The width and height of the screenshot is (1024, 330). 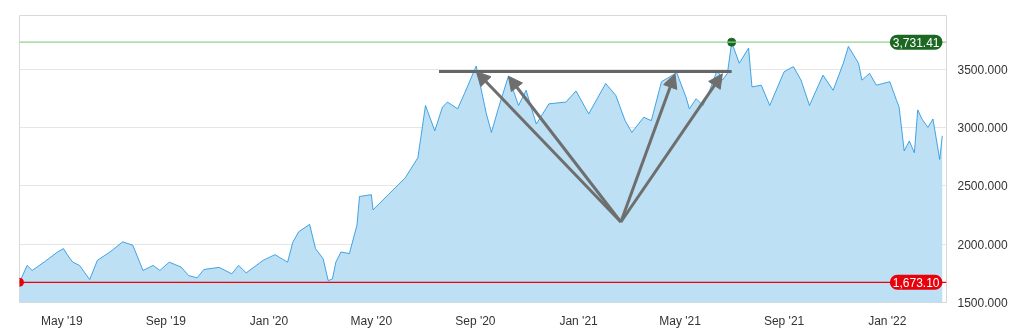 What do you see at coordinates (916, 42) in the screenshot?
I see `ref-line-label: 3,731.41` at bounding box center [916, 42].